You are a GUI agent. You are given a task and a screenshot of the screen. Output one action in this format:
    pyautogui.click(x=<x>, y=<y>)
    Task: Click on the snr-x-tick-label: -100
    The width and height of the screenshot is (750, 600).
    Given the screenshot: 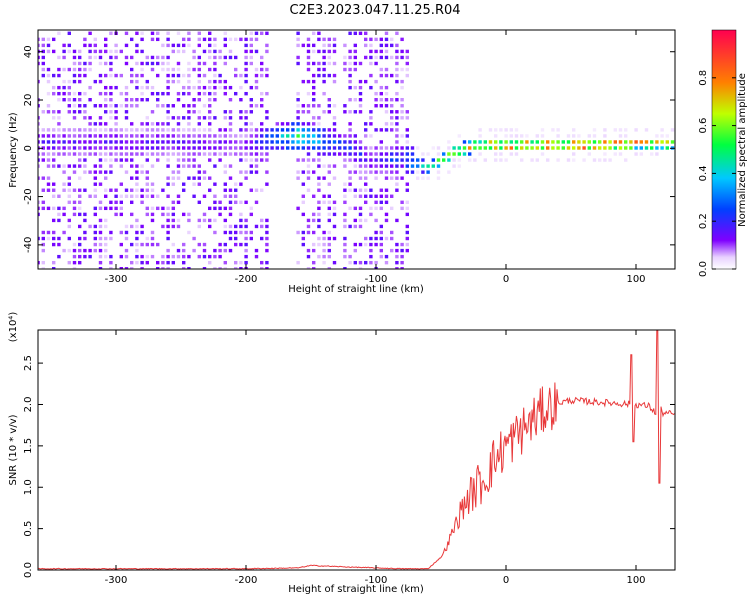 What is the action you would take?
    pyautogui.click(x=376, y=580)
    